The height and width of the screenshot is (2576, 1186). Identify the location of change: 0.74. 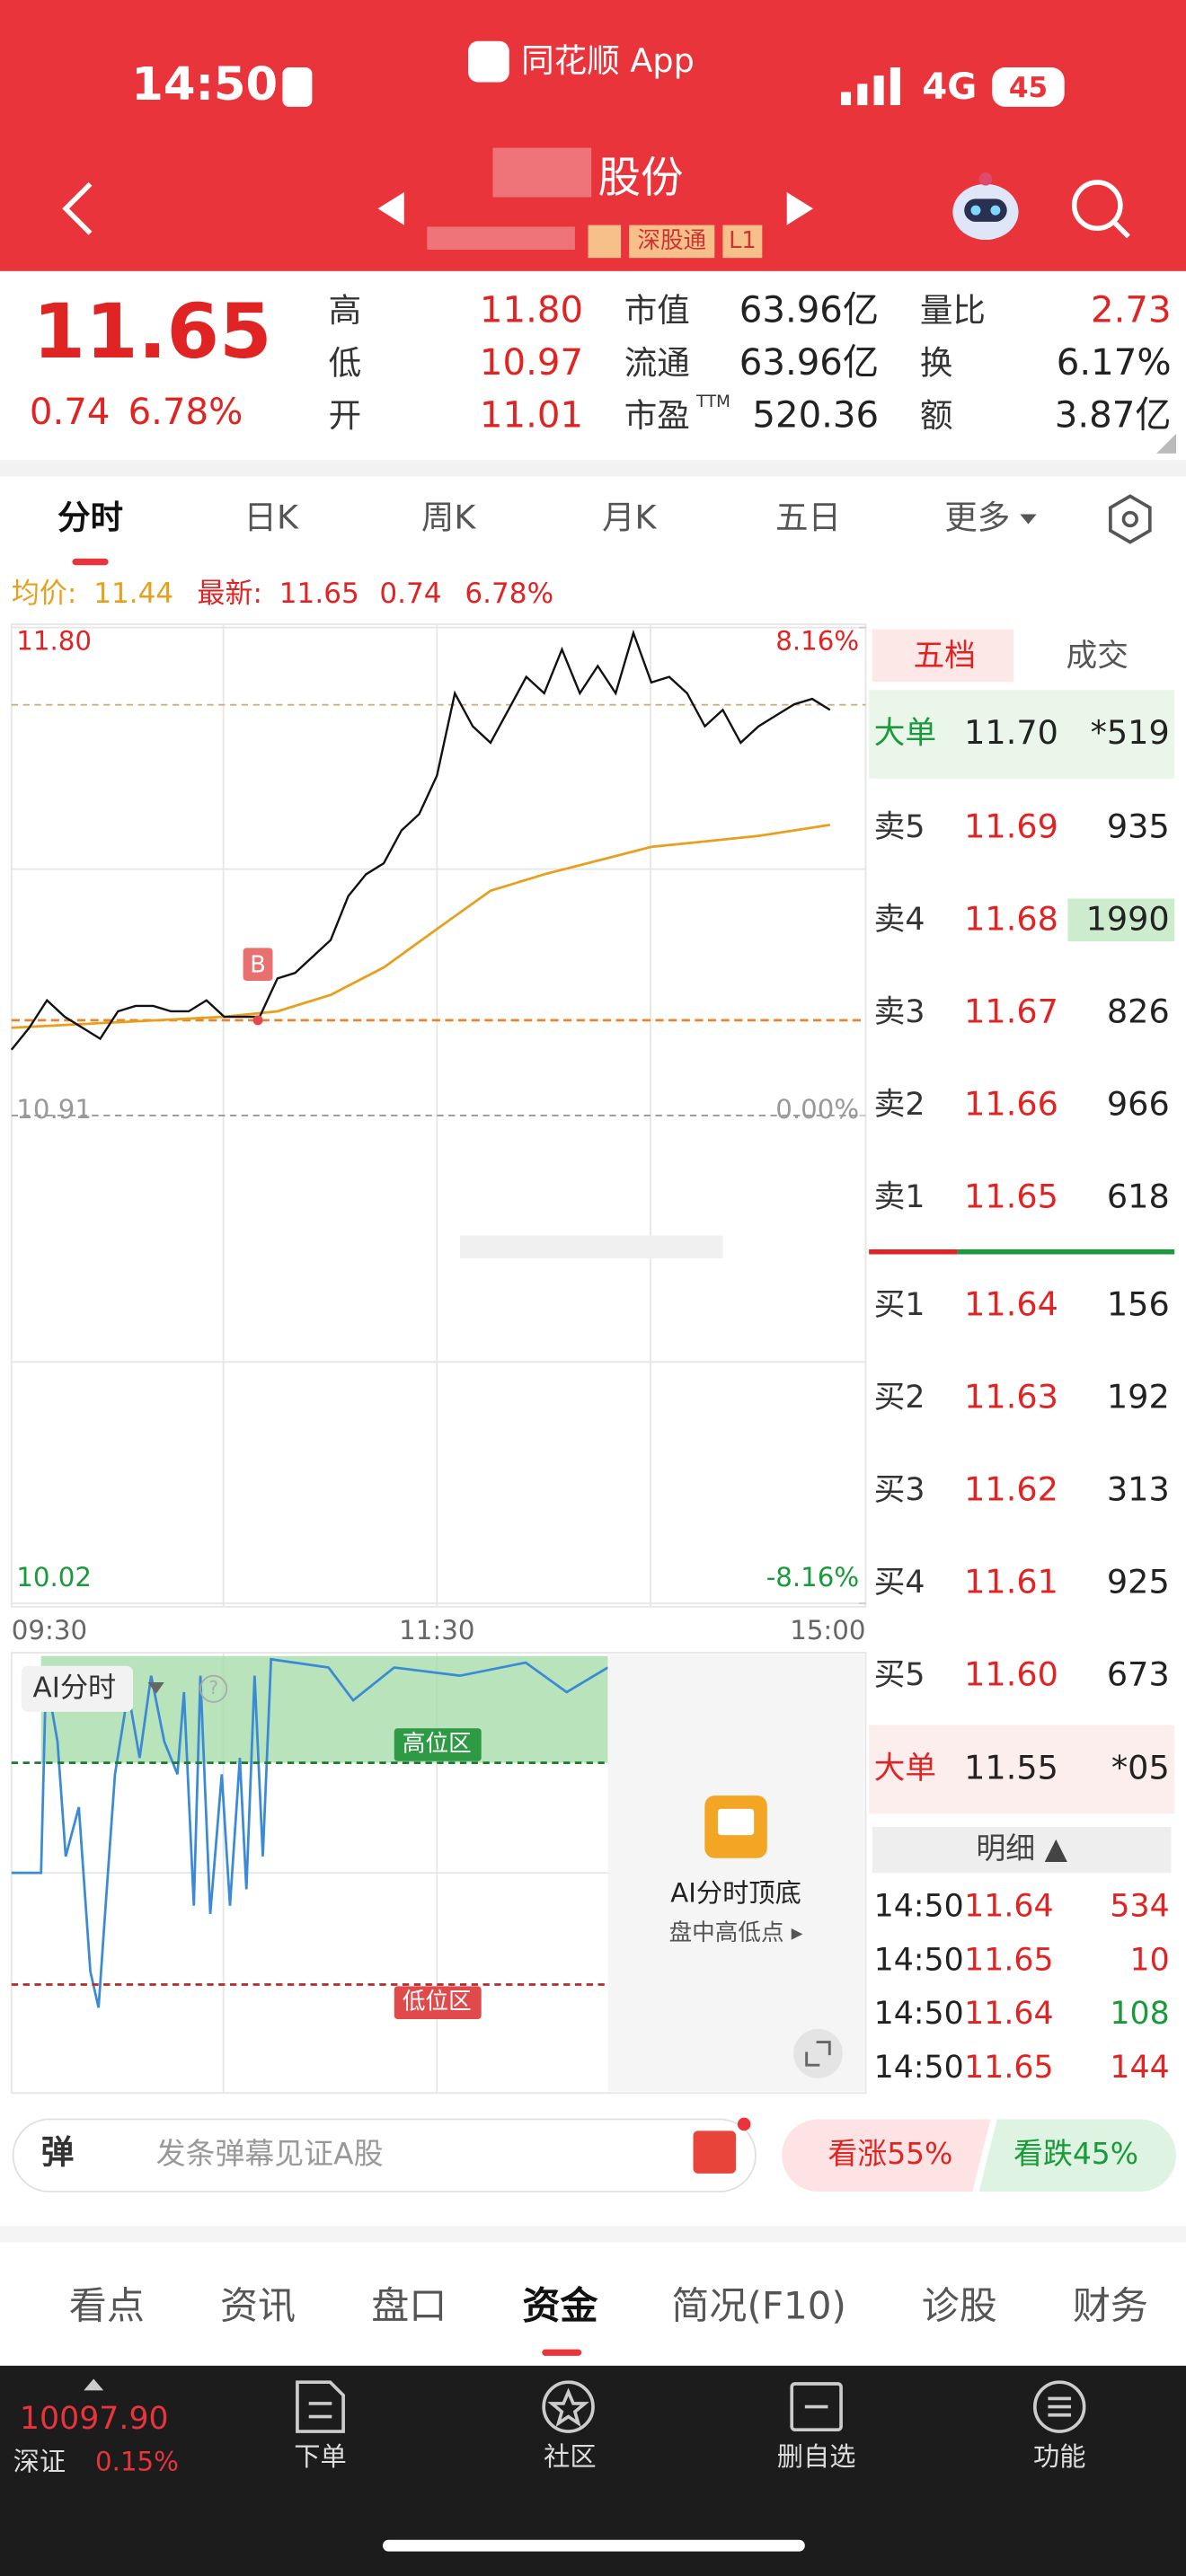
(70, 412).